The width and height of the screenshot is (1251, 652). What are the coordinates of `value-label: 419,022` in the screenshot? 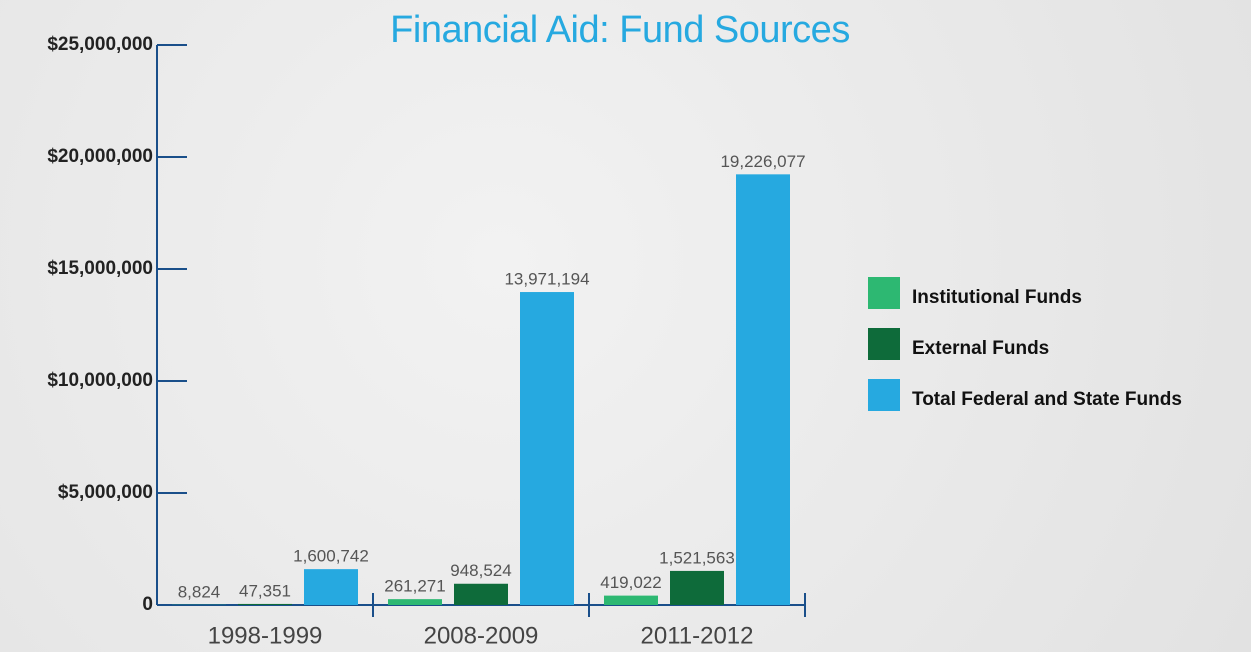 It's located at (630, 582).